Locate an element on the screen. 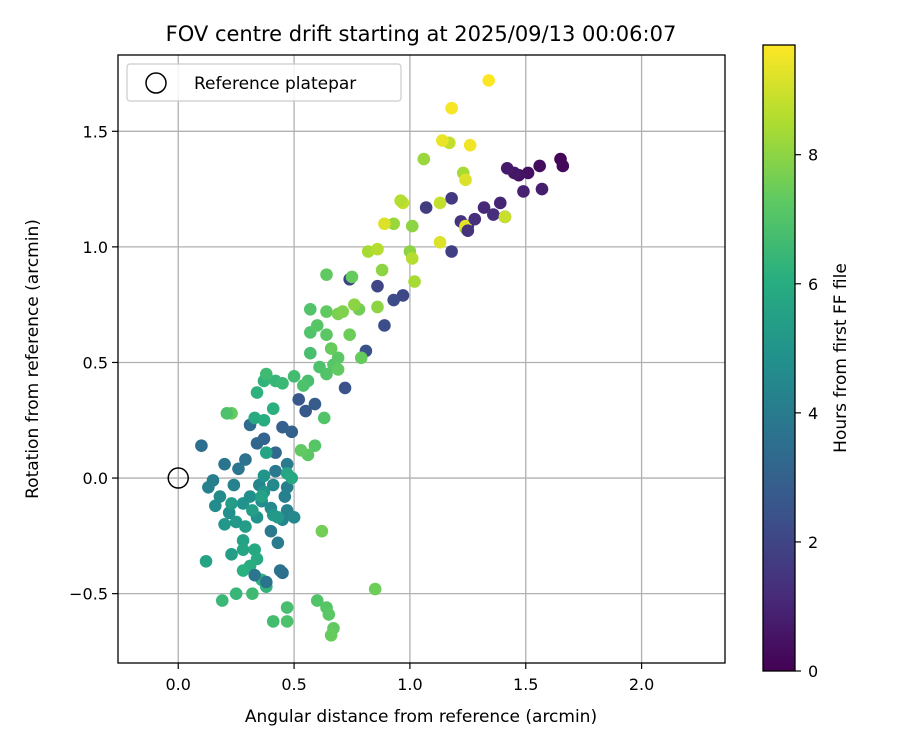 The height and width of the screenshot is (750, 900). x-tick-label: 0.5 is located at coordinates (293, 684).